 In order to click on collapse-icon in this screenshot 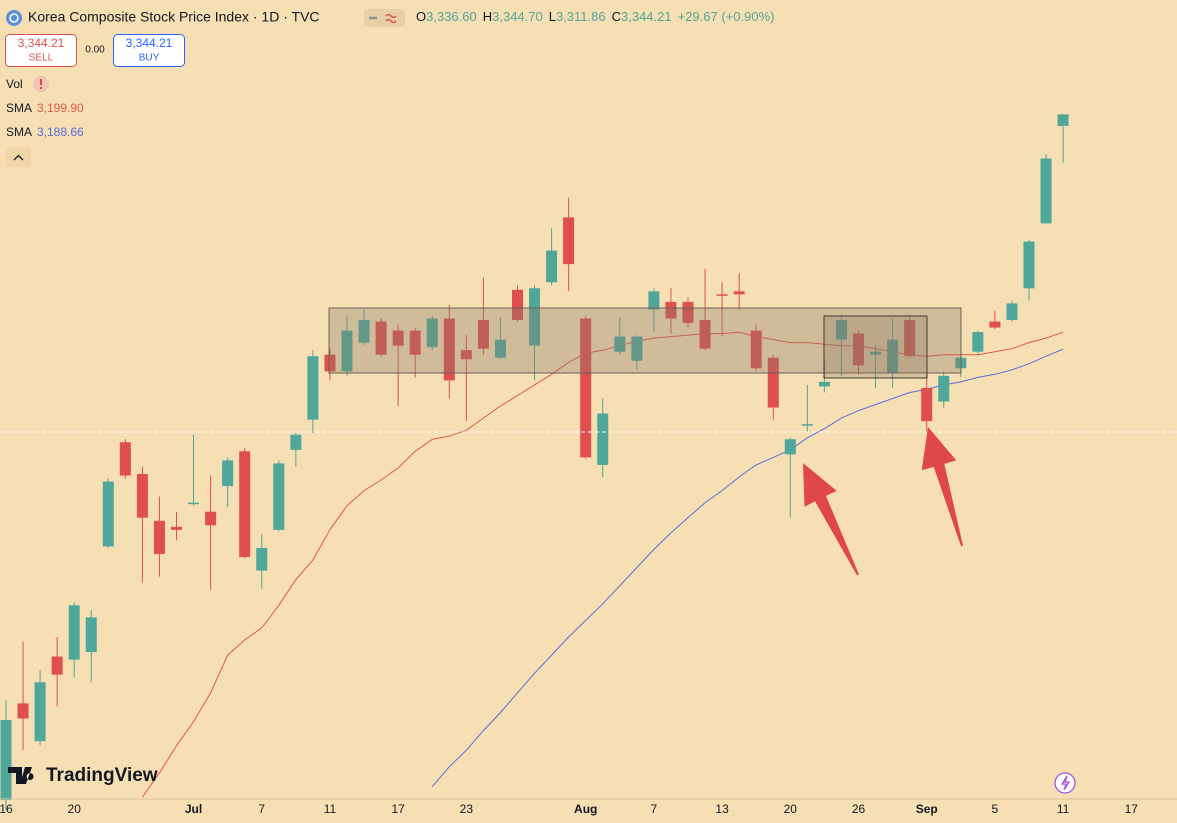, I will do `click(18, 157)`.